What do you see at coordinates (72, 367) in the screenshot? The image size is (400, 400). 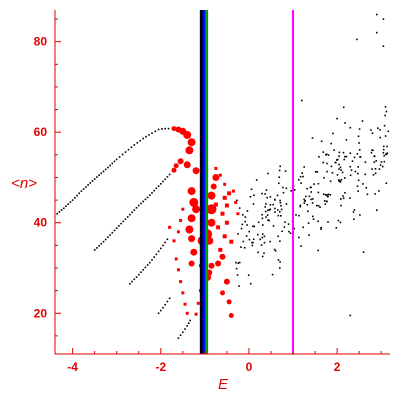 I see `x-tick-label: -4` at bounding box center [72, 367].